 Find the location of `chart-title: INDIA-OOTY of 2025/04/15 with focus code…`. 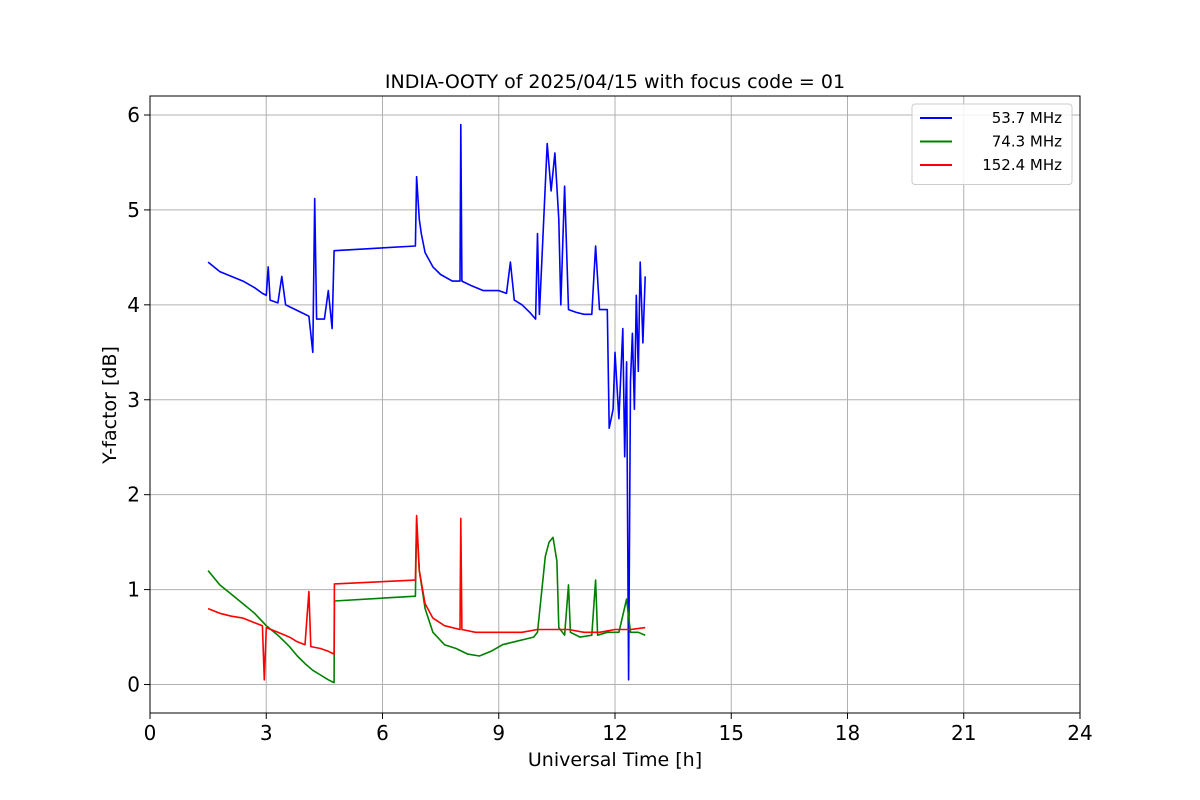

chart-title: INDIA-OOTY of 2025/04/15 with focus code… is located at coordinates (615, 82).